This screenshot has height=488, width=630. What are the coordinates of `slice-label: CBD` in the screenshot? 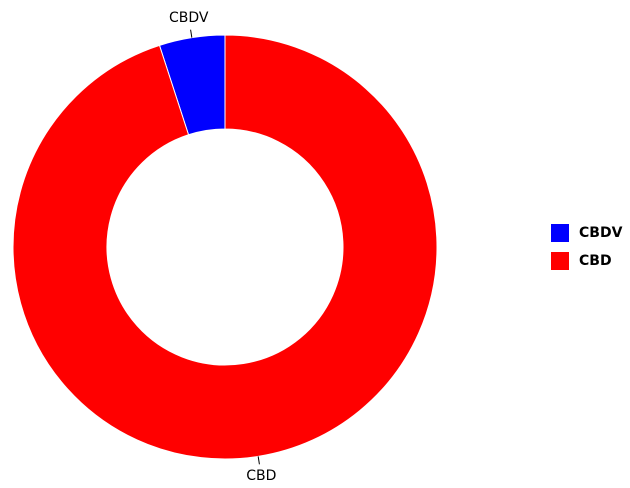 It's located at (261, 476).